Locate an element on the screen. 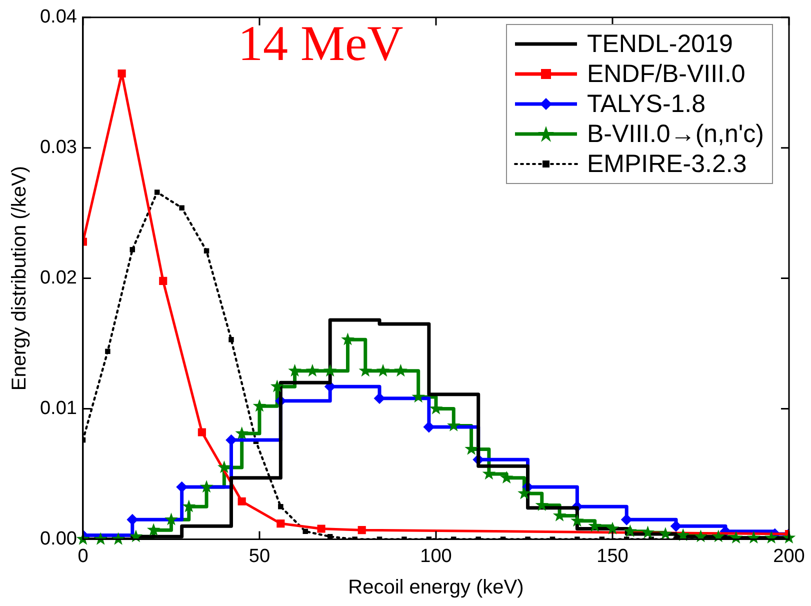  x-tick-label: 200 is located at coordinates (789, 556).